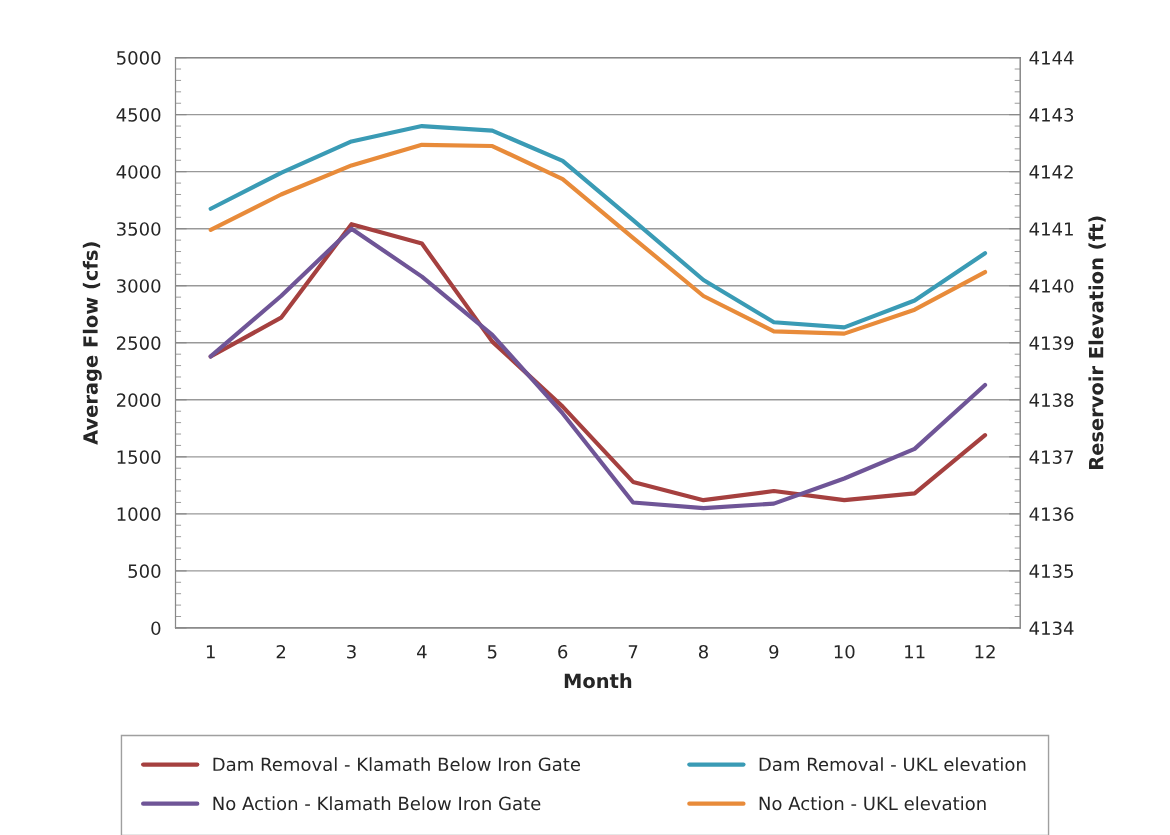  I want to click on y-tick-label: 3000, so click(139, 286).